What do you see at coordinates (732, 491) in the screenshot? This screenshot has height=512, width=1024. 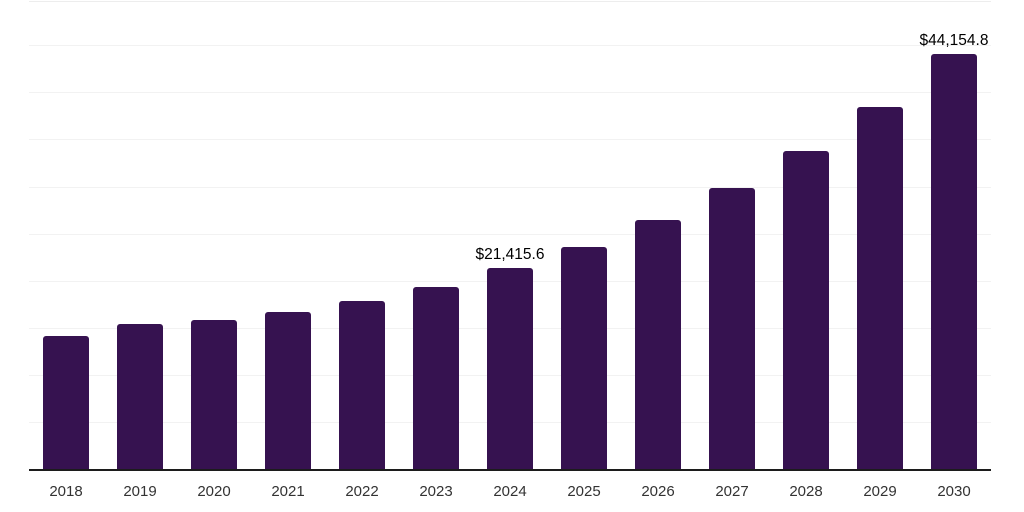 I see `x-tick-label-2027: 2027` at bounding box center [732, 491].